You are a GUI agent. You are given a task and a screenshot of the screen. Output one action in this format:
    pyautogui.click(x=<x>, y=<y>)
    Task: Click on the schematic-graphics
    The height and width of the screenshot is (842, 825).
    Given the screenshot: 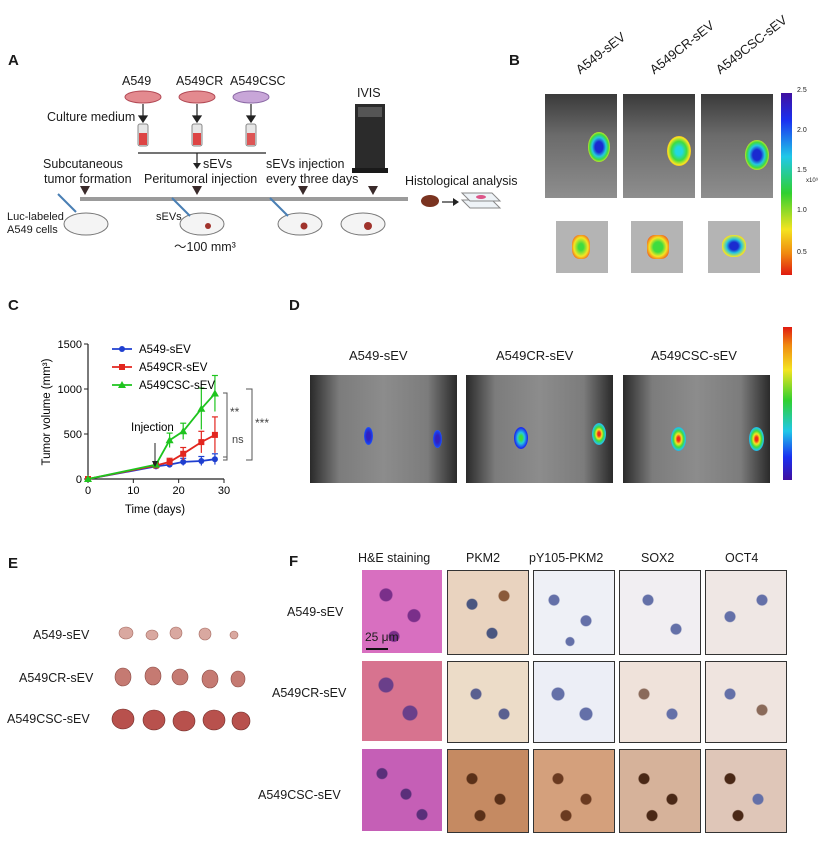 What is the action you would take?
    pyautogui.click(x=279, y=163)
    